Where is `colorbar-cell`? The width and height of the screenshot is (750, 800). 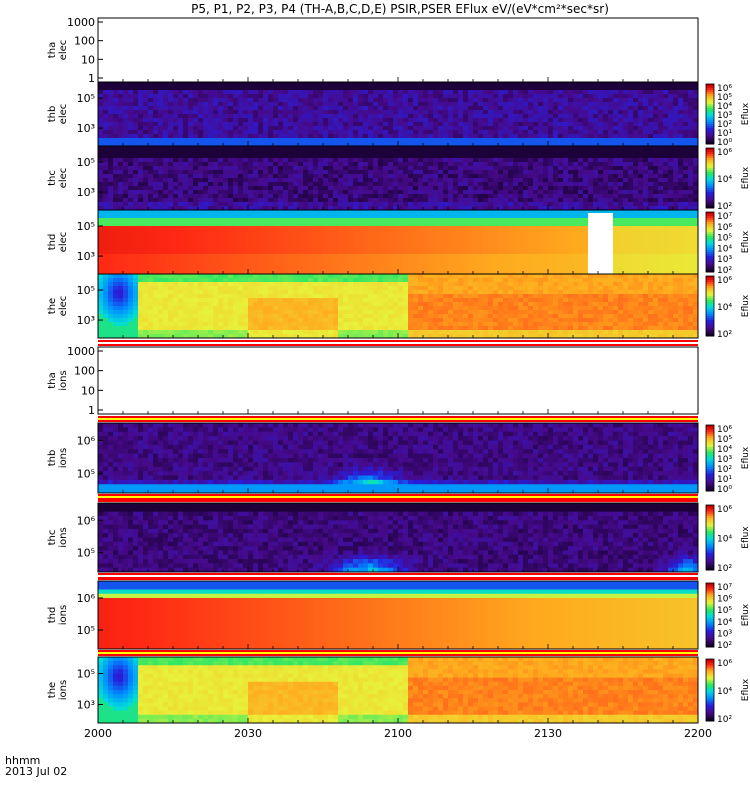 colorbar-cell is located at coordinates (710, 193).